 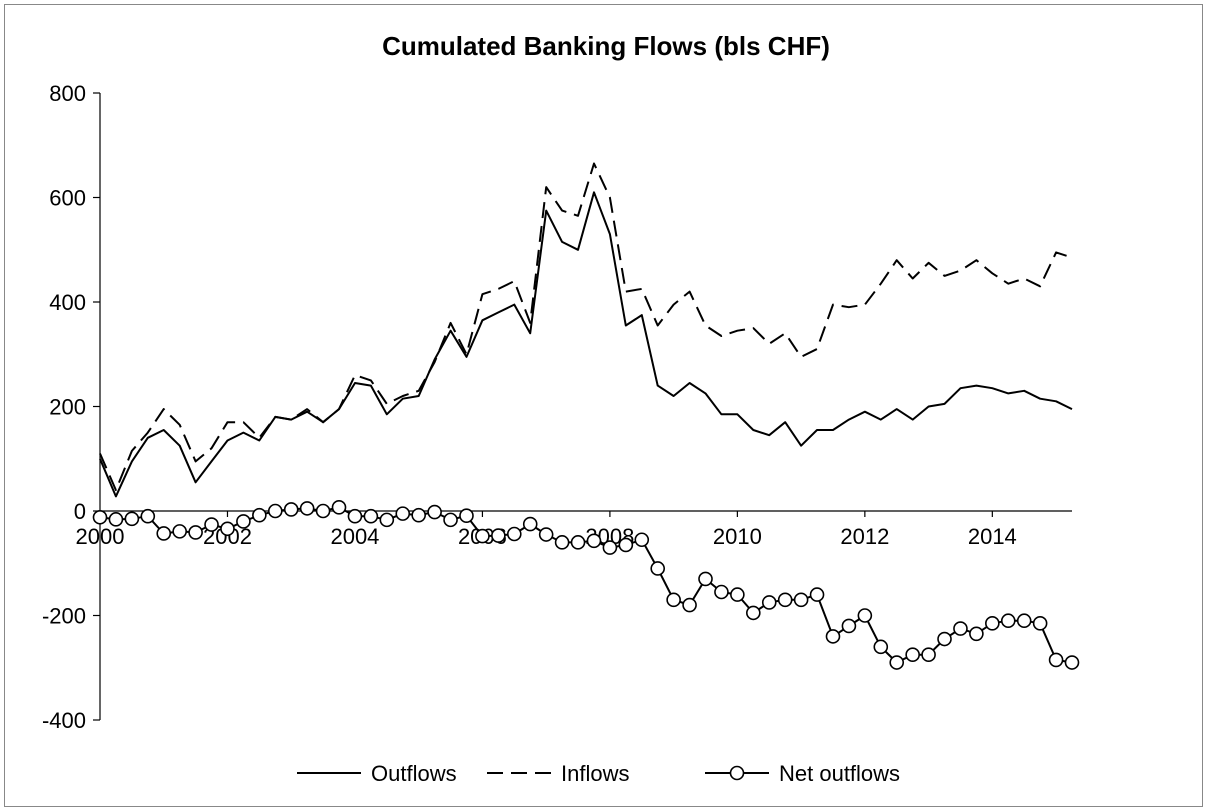 I want to click on x-tick-label: 2010, so click(x=737, y=536).